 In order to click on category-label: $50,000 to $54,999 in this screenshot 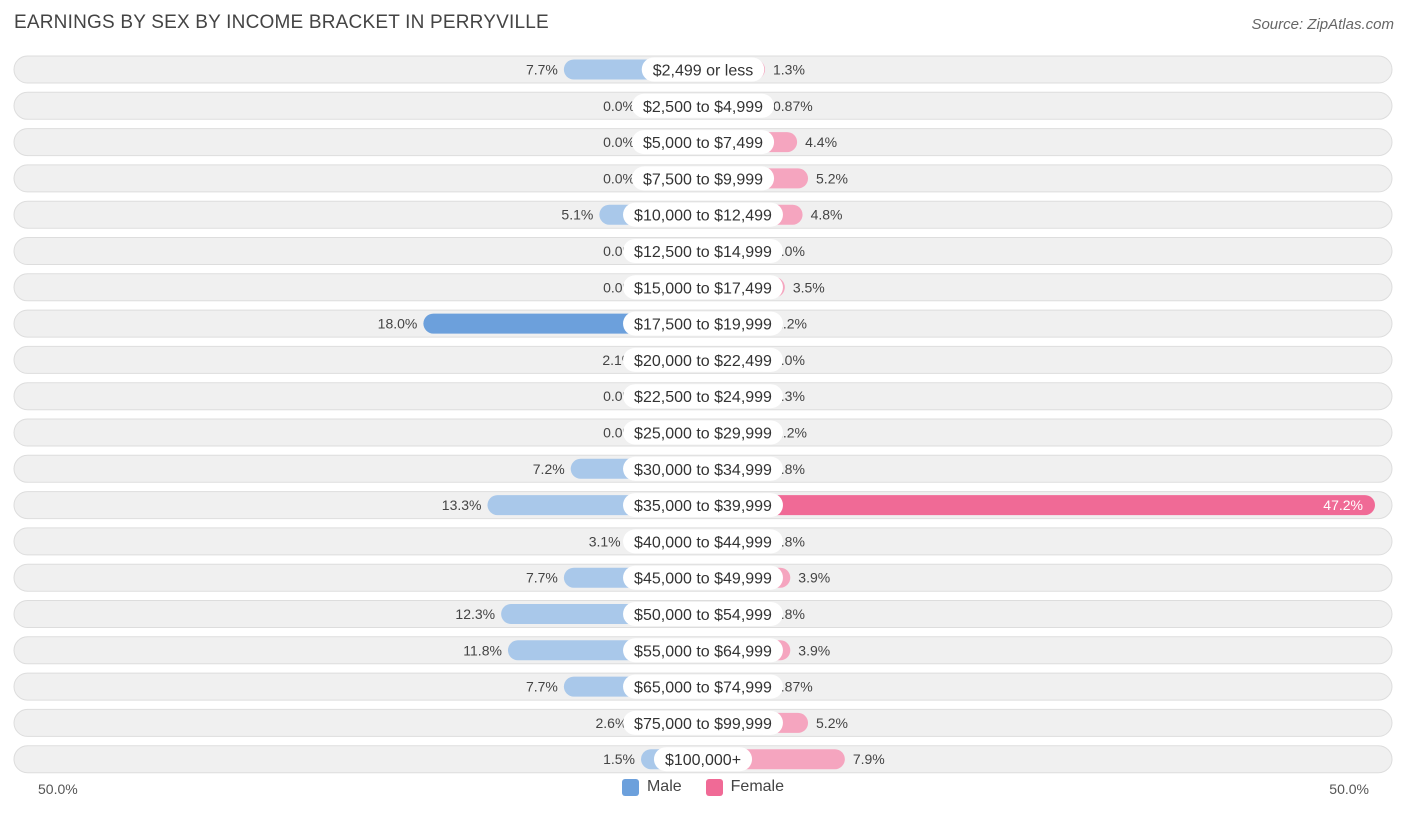, I will do `click(703, 615)`.